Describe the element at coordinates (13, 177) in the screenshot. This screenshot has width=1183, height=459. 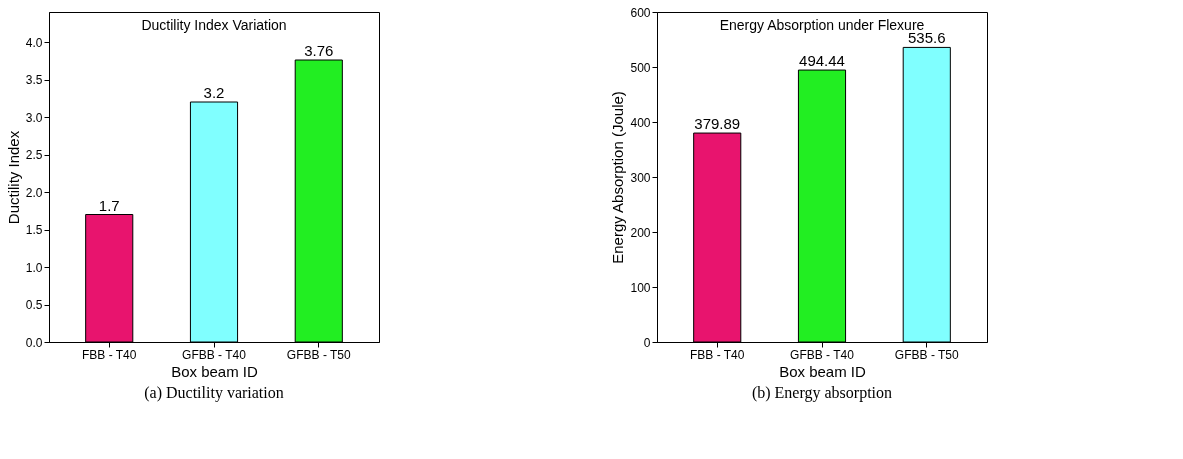
I see `y-axis-title: Ductility Index` at that location.